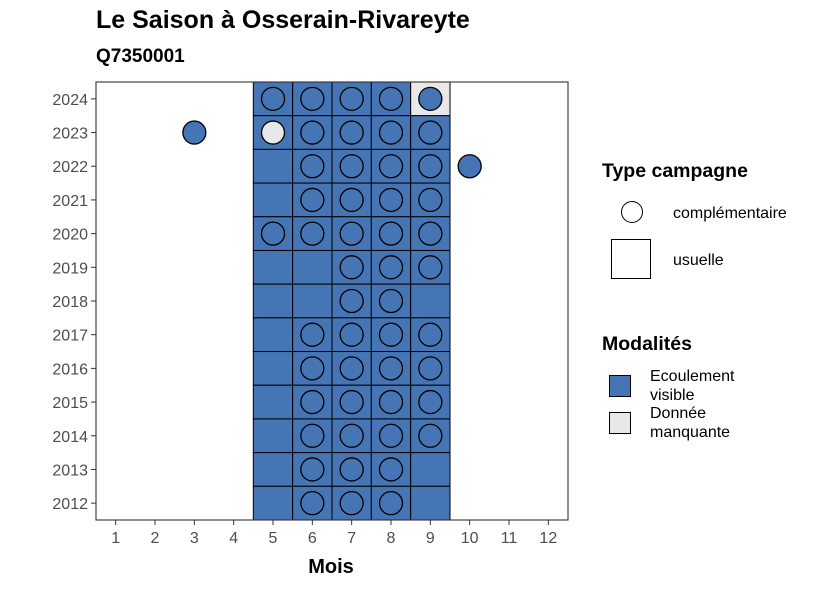  Describe the element at coordinates (509, 538) in the screenshot. I see `x-tick-label-11: 11` at that location.